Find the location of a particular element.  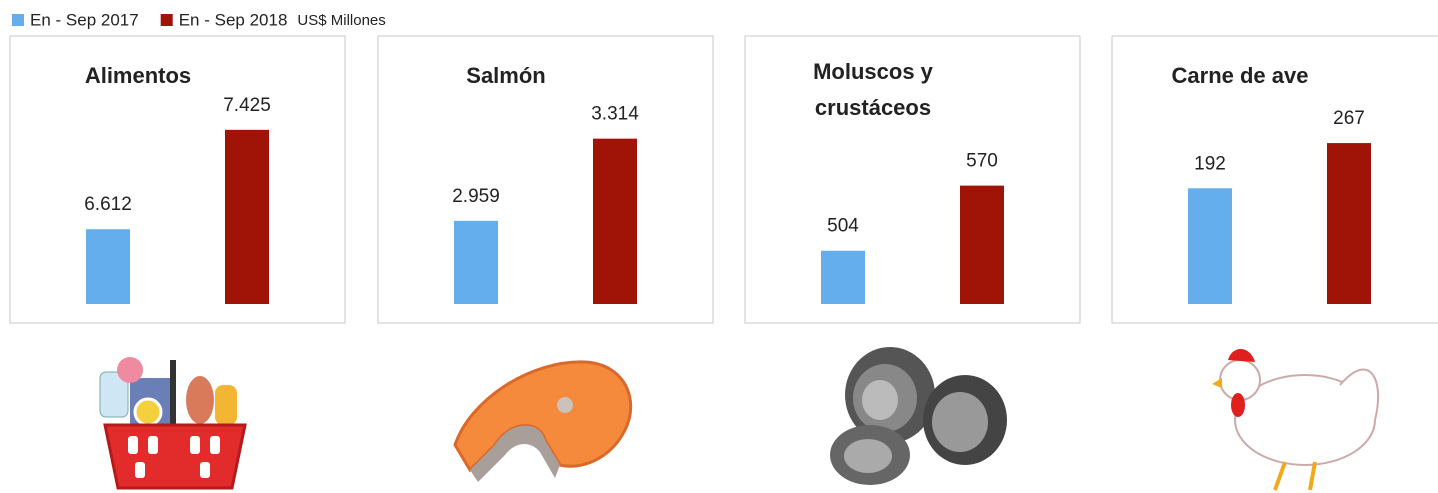

value-label: 3.314 is located at coordinates (615, 114).